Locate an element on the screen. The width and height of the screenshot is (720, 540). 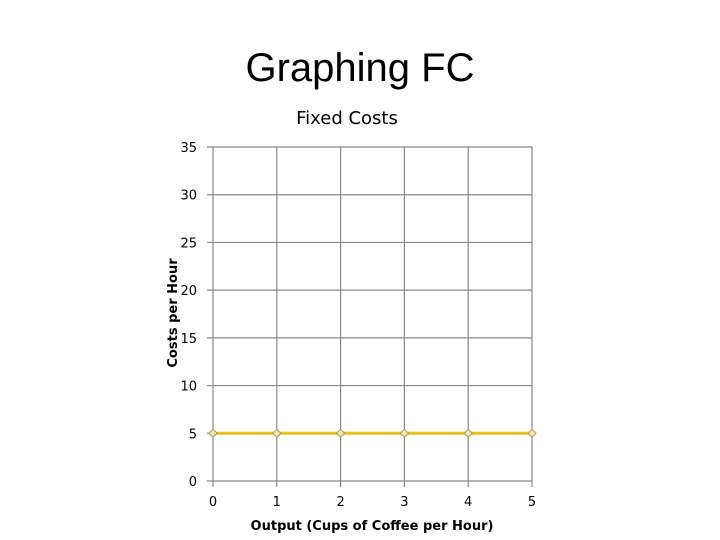
chart-title: Fixed Costs is located at coordinates (347, 118).